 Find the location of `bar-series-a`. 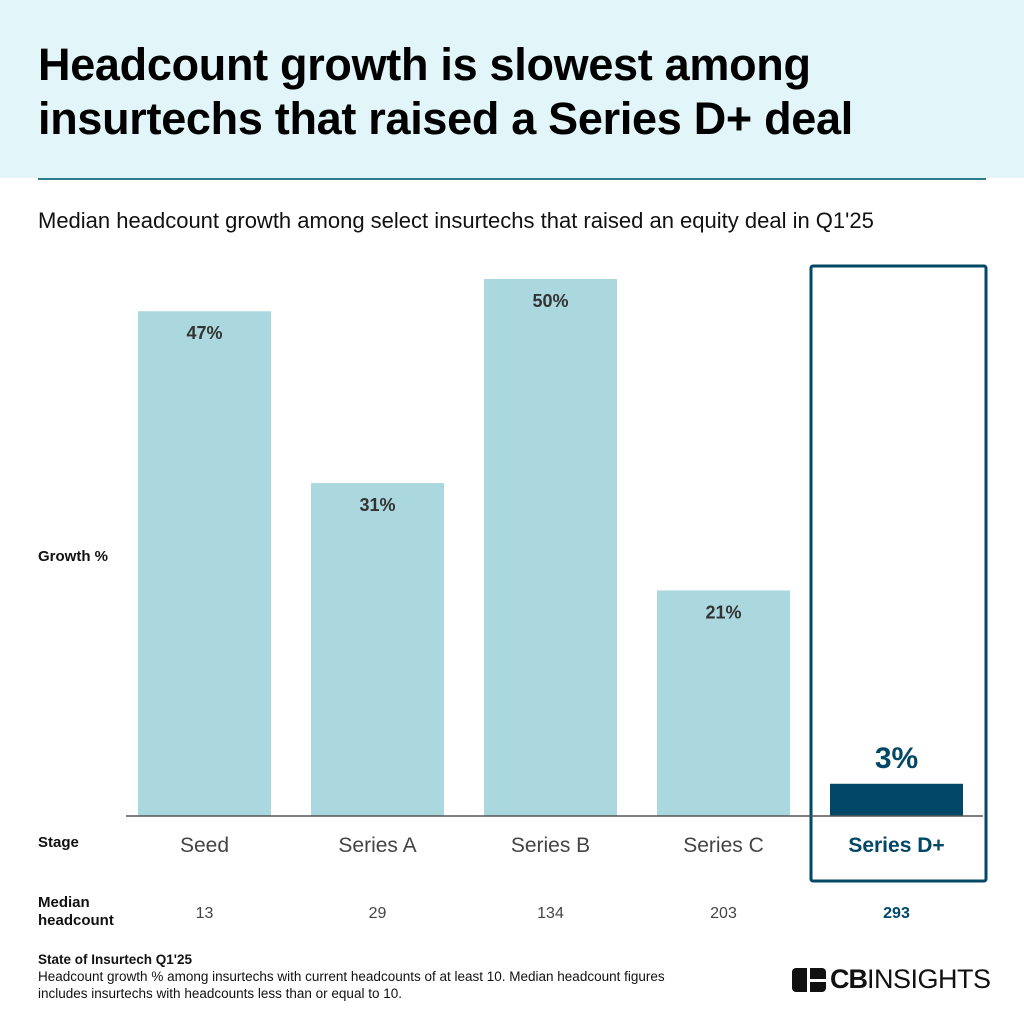

bar-series-a is located at coordinates (377, 649).